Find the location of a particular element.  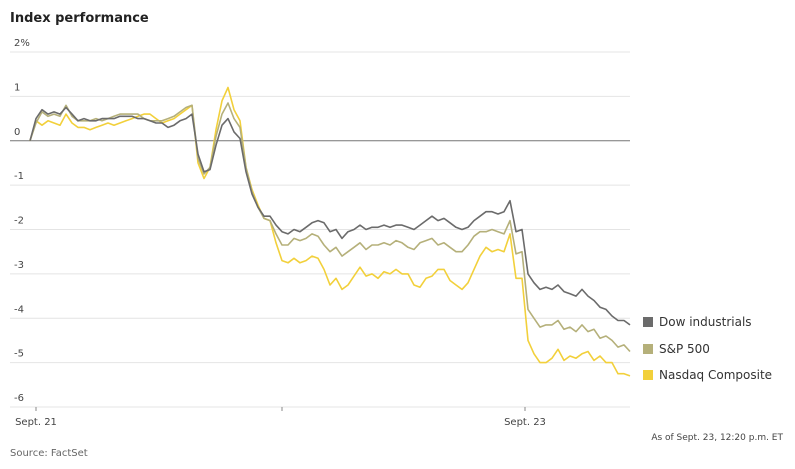

x-tick-label: Sept. 23 is located at coordinates (525, 422).